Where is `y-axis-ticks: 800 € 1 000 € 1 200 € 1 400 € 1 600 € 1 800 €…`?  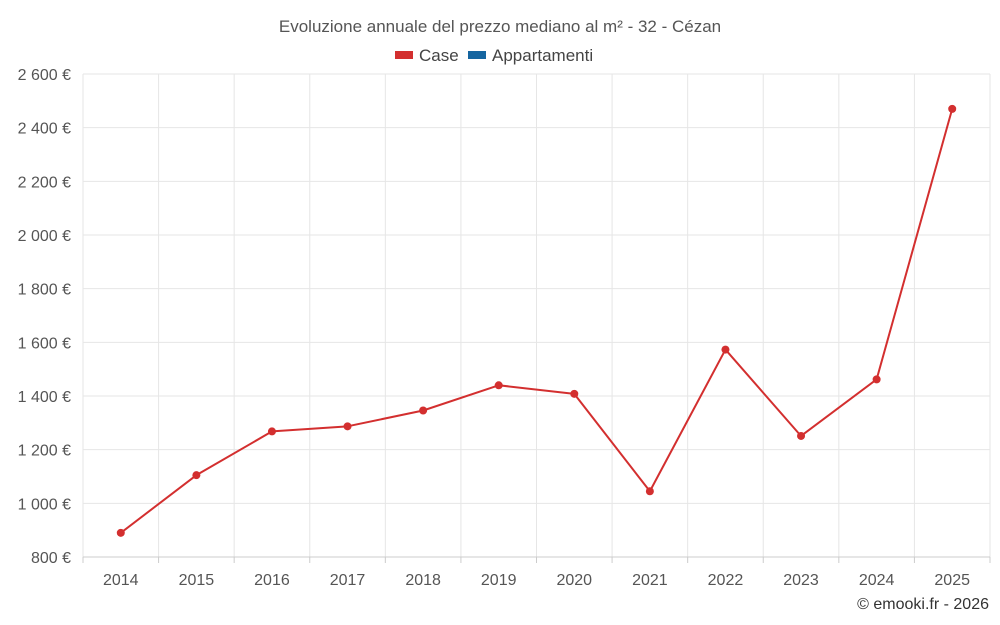
y-axis-ticks: 800 € 1 000 € 1 200 € 1 400 € 1 600 € 1 800 €… is located at coordinates (44, 317).